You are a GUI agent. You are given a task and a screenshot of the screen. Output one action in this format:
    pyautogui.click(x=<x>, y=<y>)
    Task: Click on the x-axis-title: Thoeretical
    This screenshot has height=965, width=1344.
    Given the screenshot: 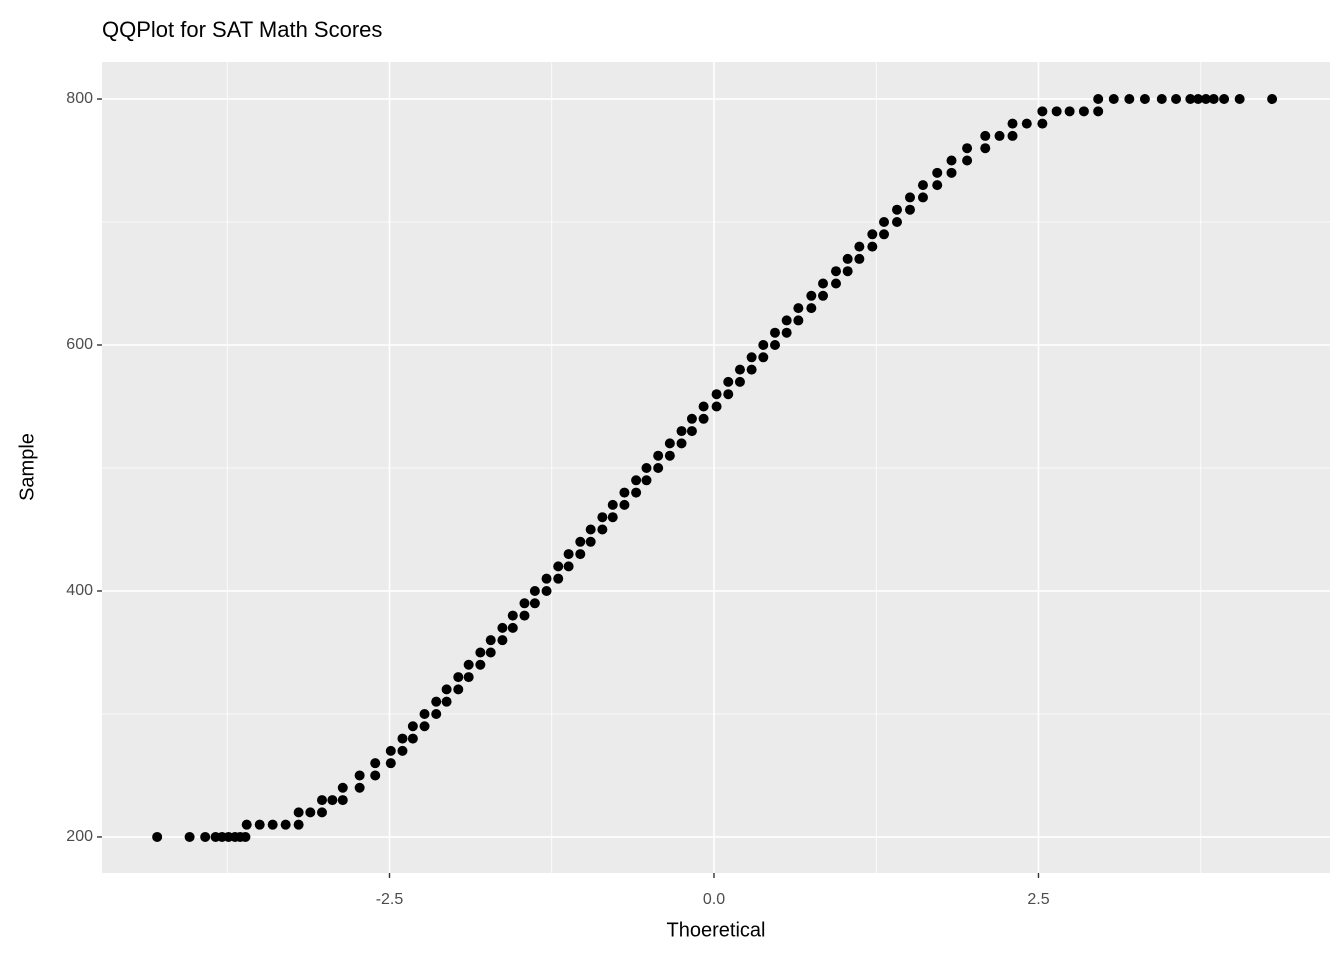 What is the action you would take?
    pyautogui.click(x=716, y=930)
    